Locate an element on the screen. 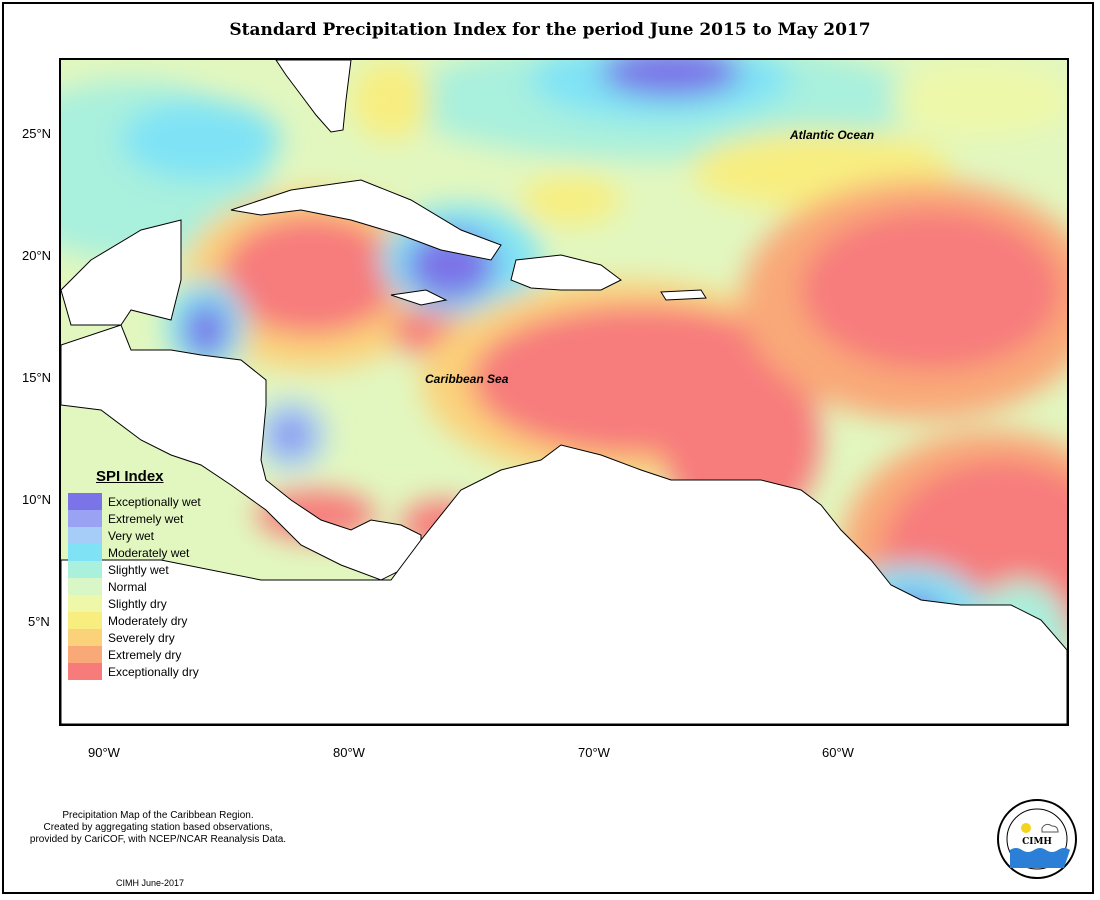  legend-label: Moderately wet is located at coordinates (149, 552).